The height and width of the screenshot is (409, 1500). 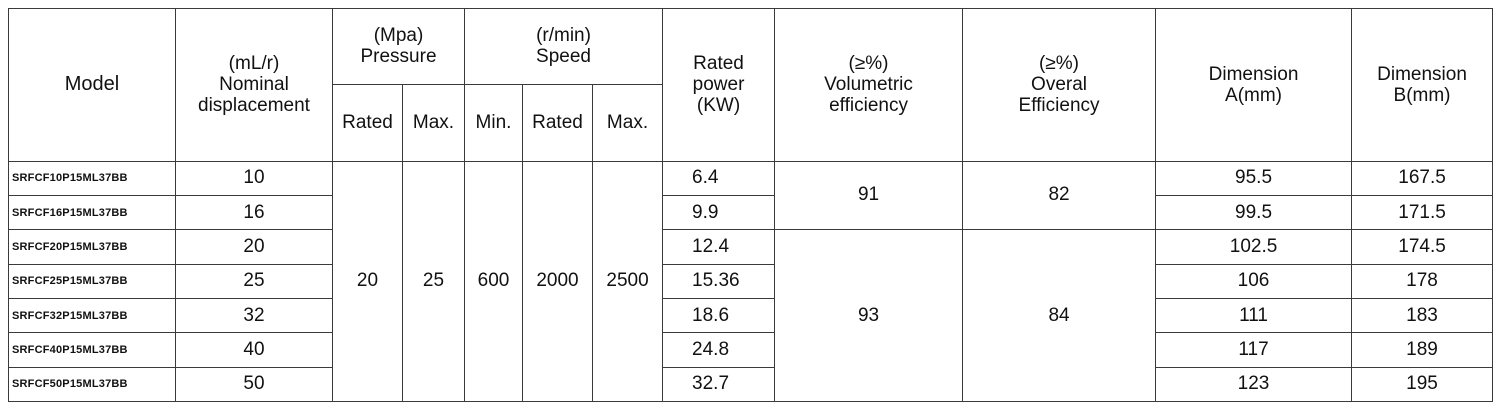 I want to click on header-volumetric-efficiency: (≥%) Volumetric efficiency, so click(x=869, y=85).